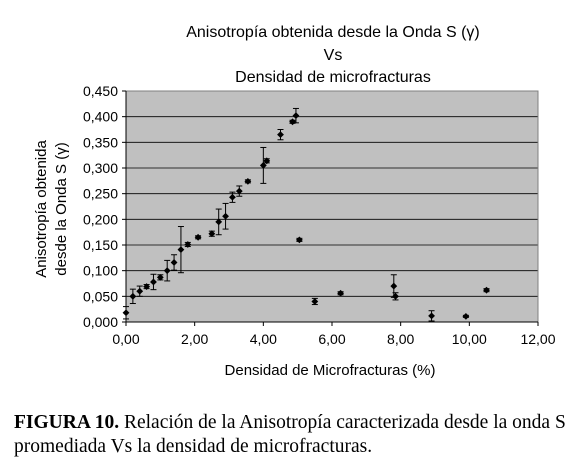 This screenshot has width=580, height=476. I want to click on caption-label: FIGURA 10., so click(67, 422).